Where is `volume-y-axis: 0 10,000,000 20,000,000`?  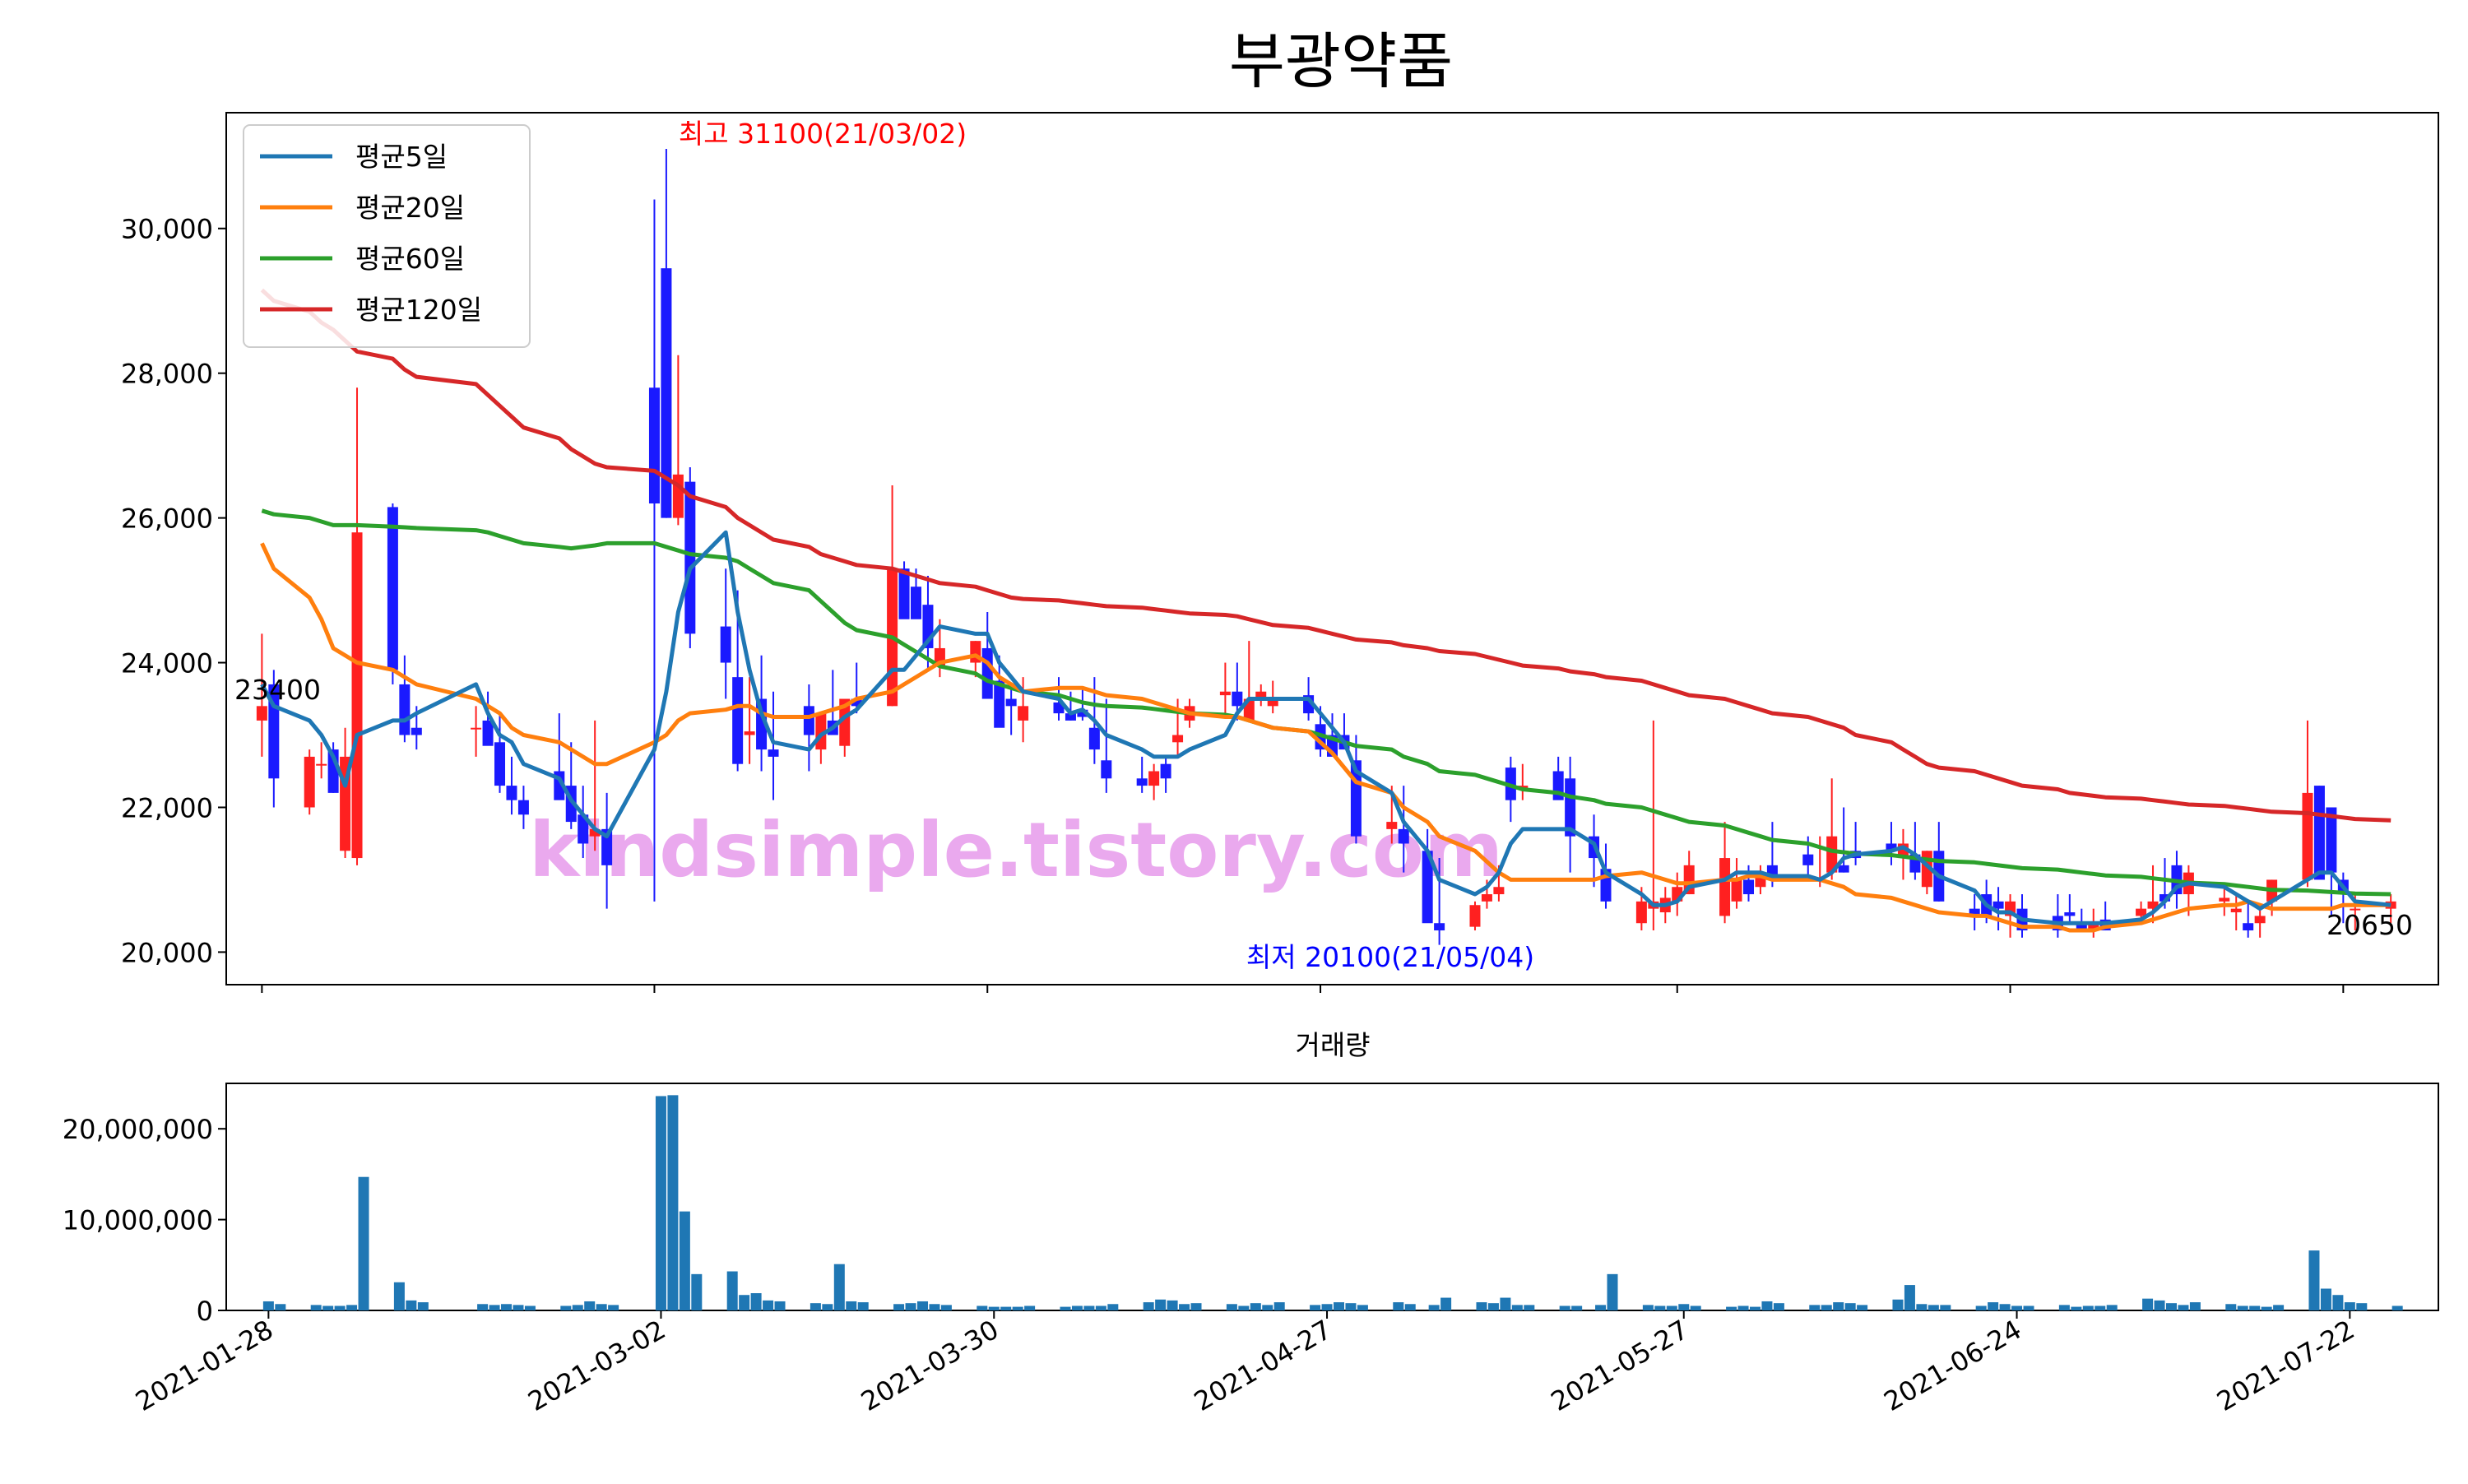 volume-y-axis: 0 10,000,000 20,000,000 is located at coordinates (144, 1220).